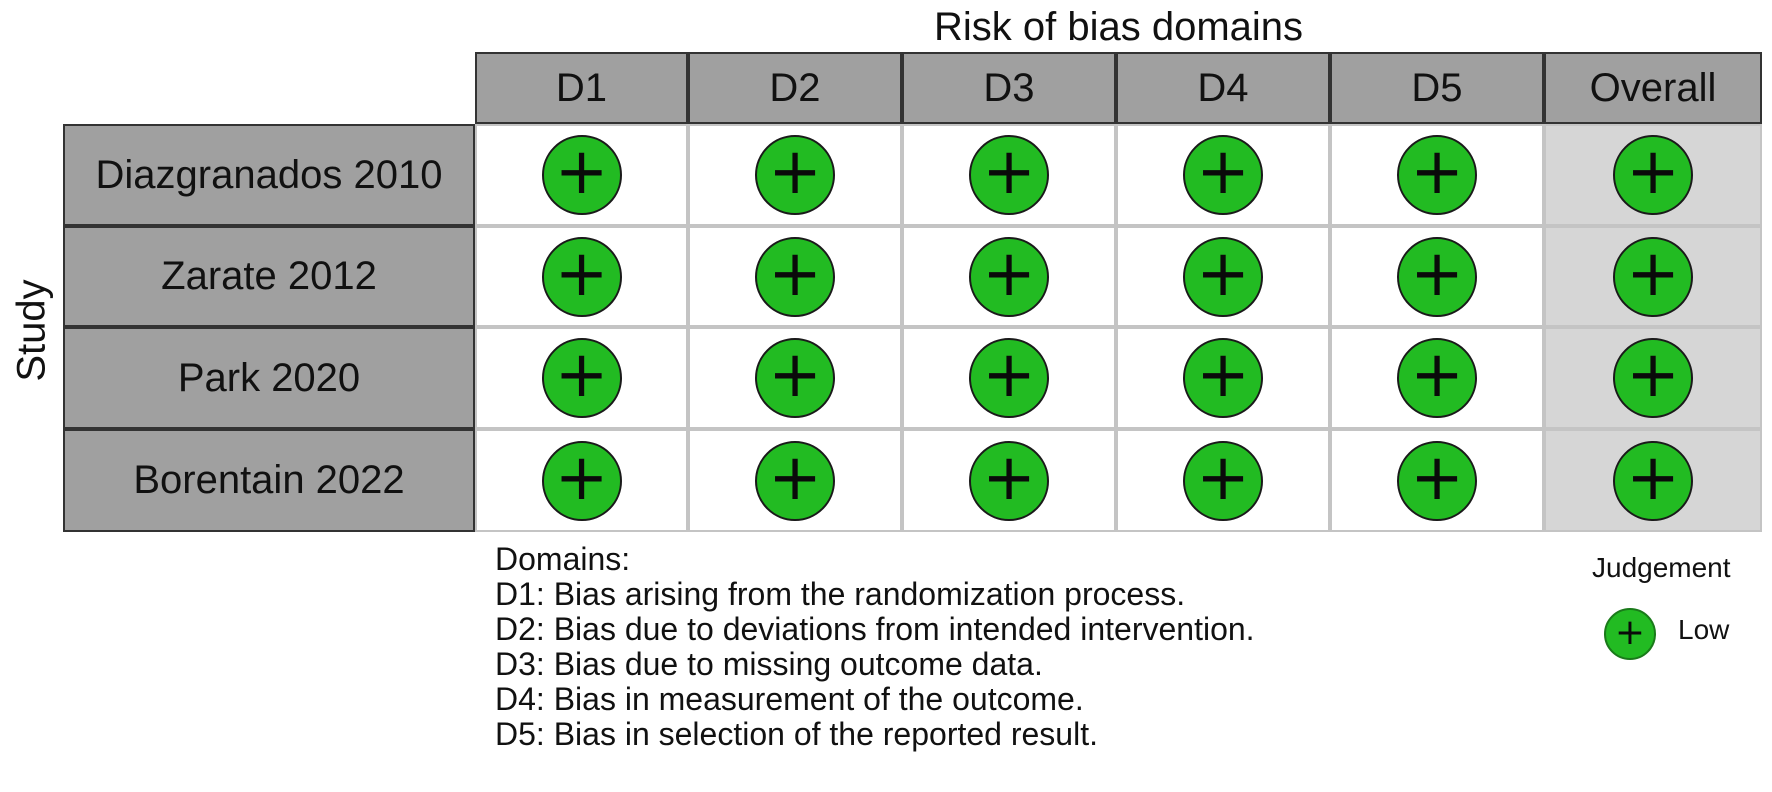 The height and width of the screenshot is (792, 1772). Describe the element at coordinates (269, 378) in the screenshot. I see `study-label: Park 2020` at that location.